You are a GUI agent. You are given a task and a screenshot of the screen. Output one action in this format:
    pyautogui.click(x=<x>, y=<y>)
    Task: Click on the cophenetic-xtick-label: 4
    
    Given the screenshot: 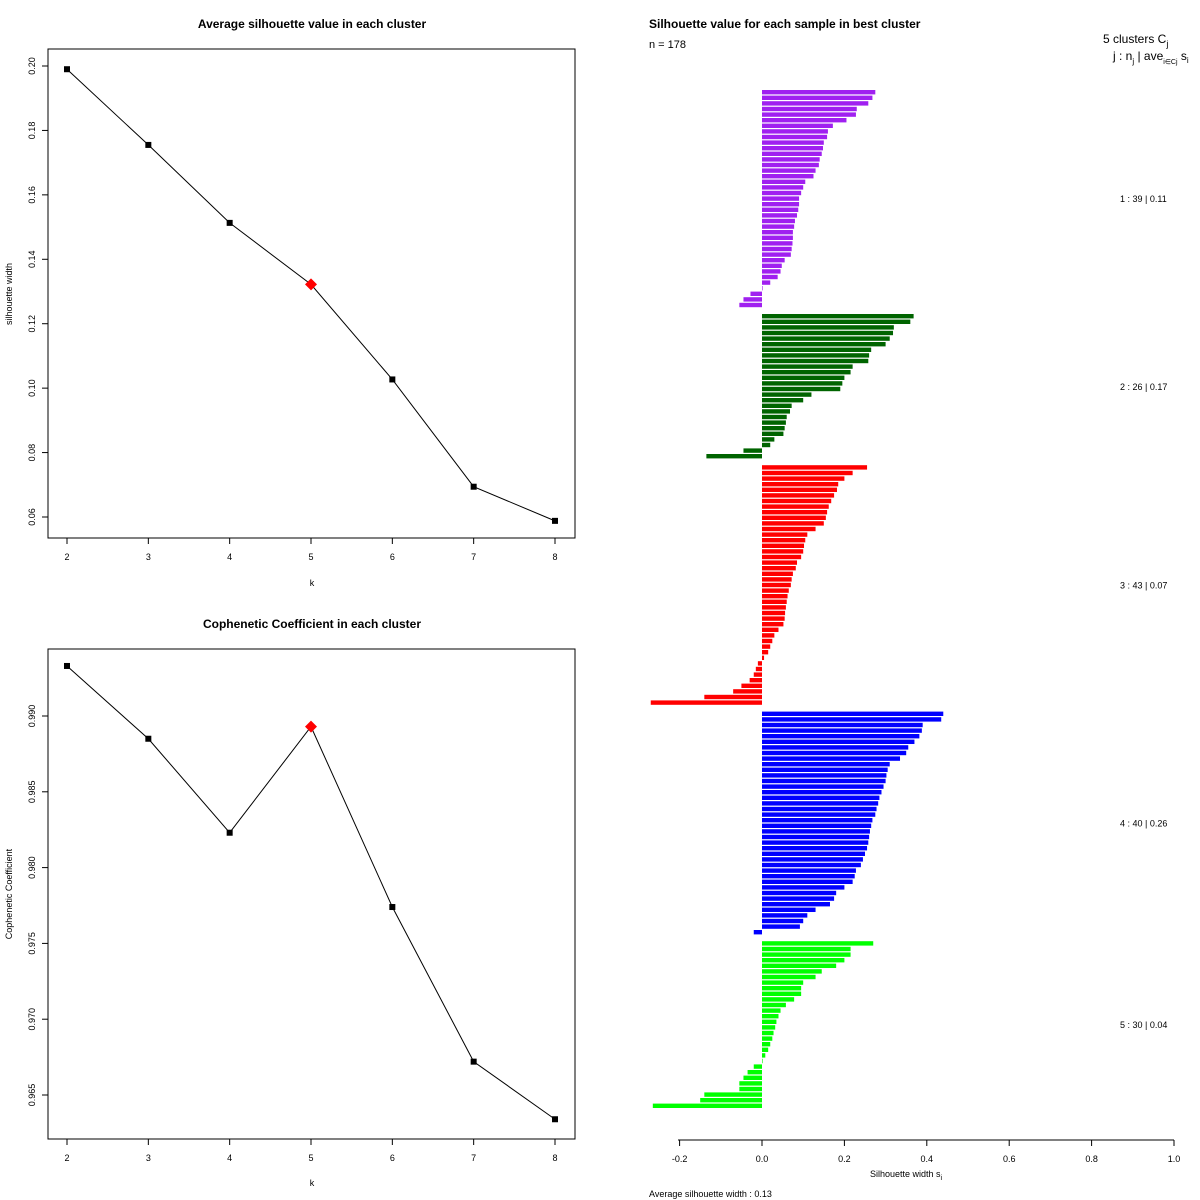 What is the action you would take?
    pyautogui.click(x=229, y=1158)
    